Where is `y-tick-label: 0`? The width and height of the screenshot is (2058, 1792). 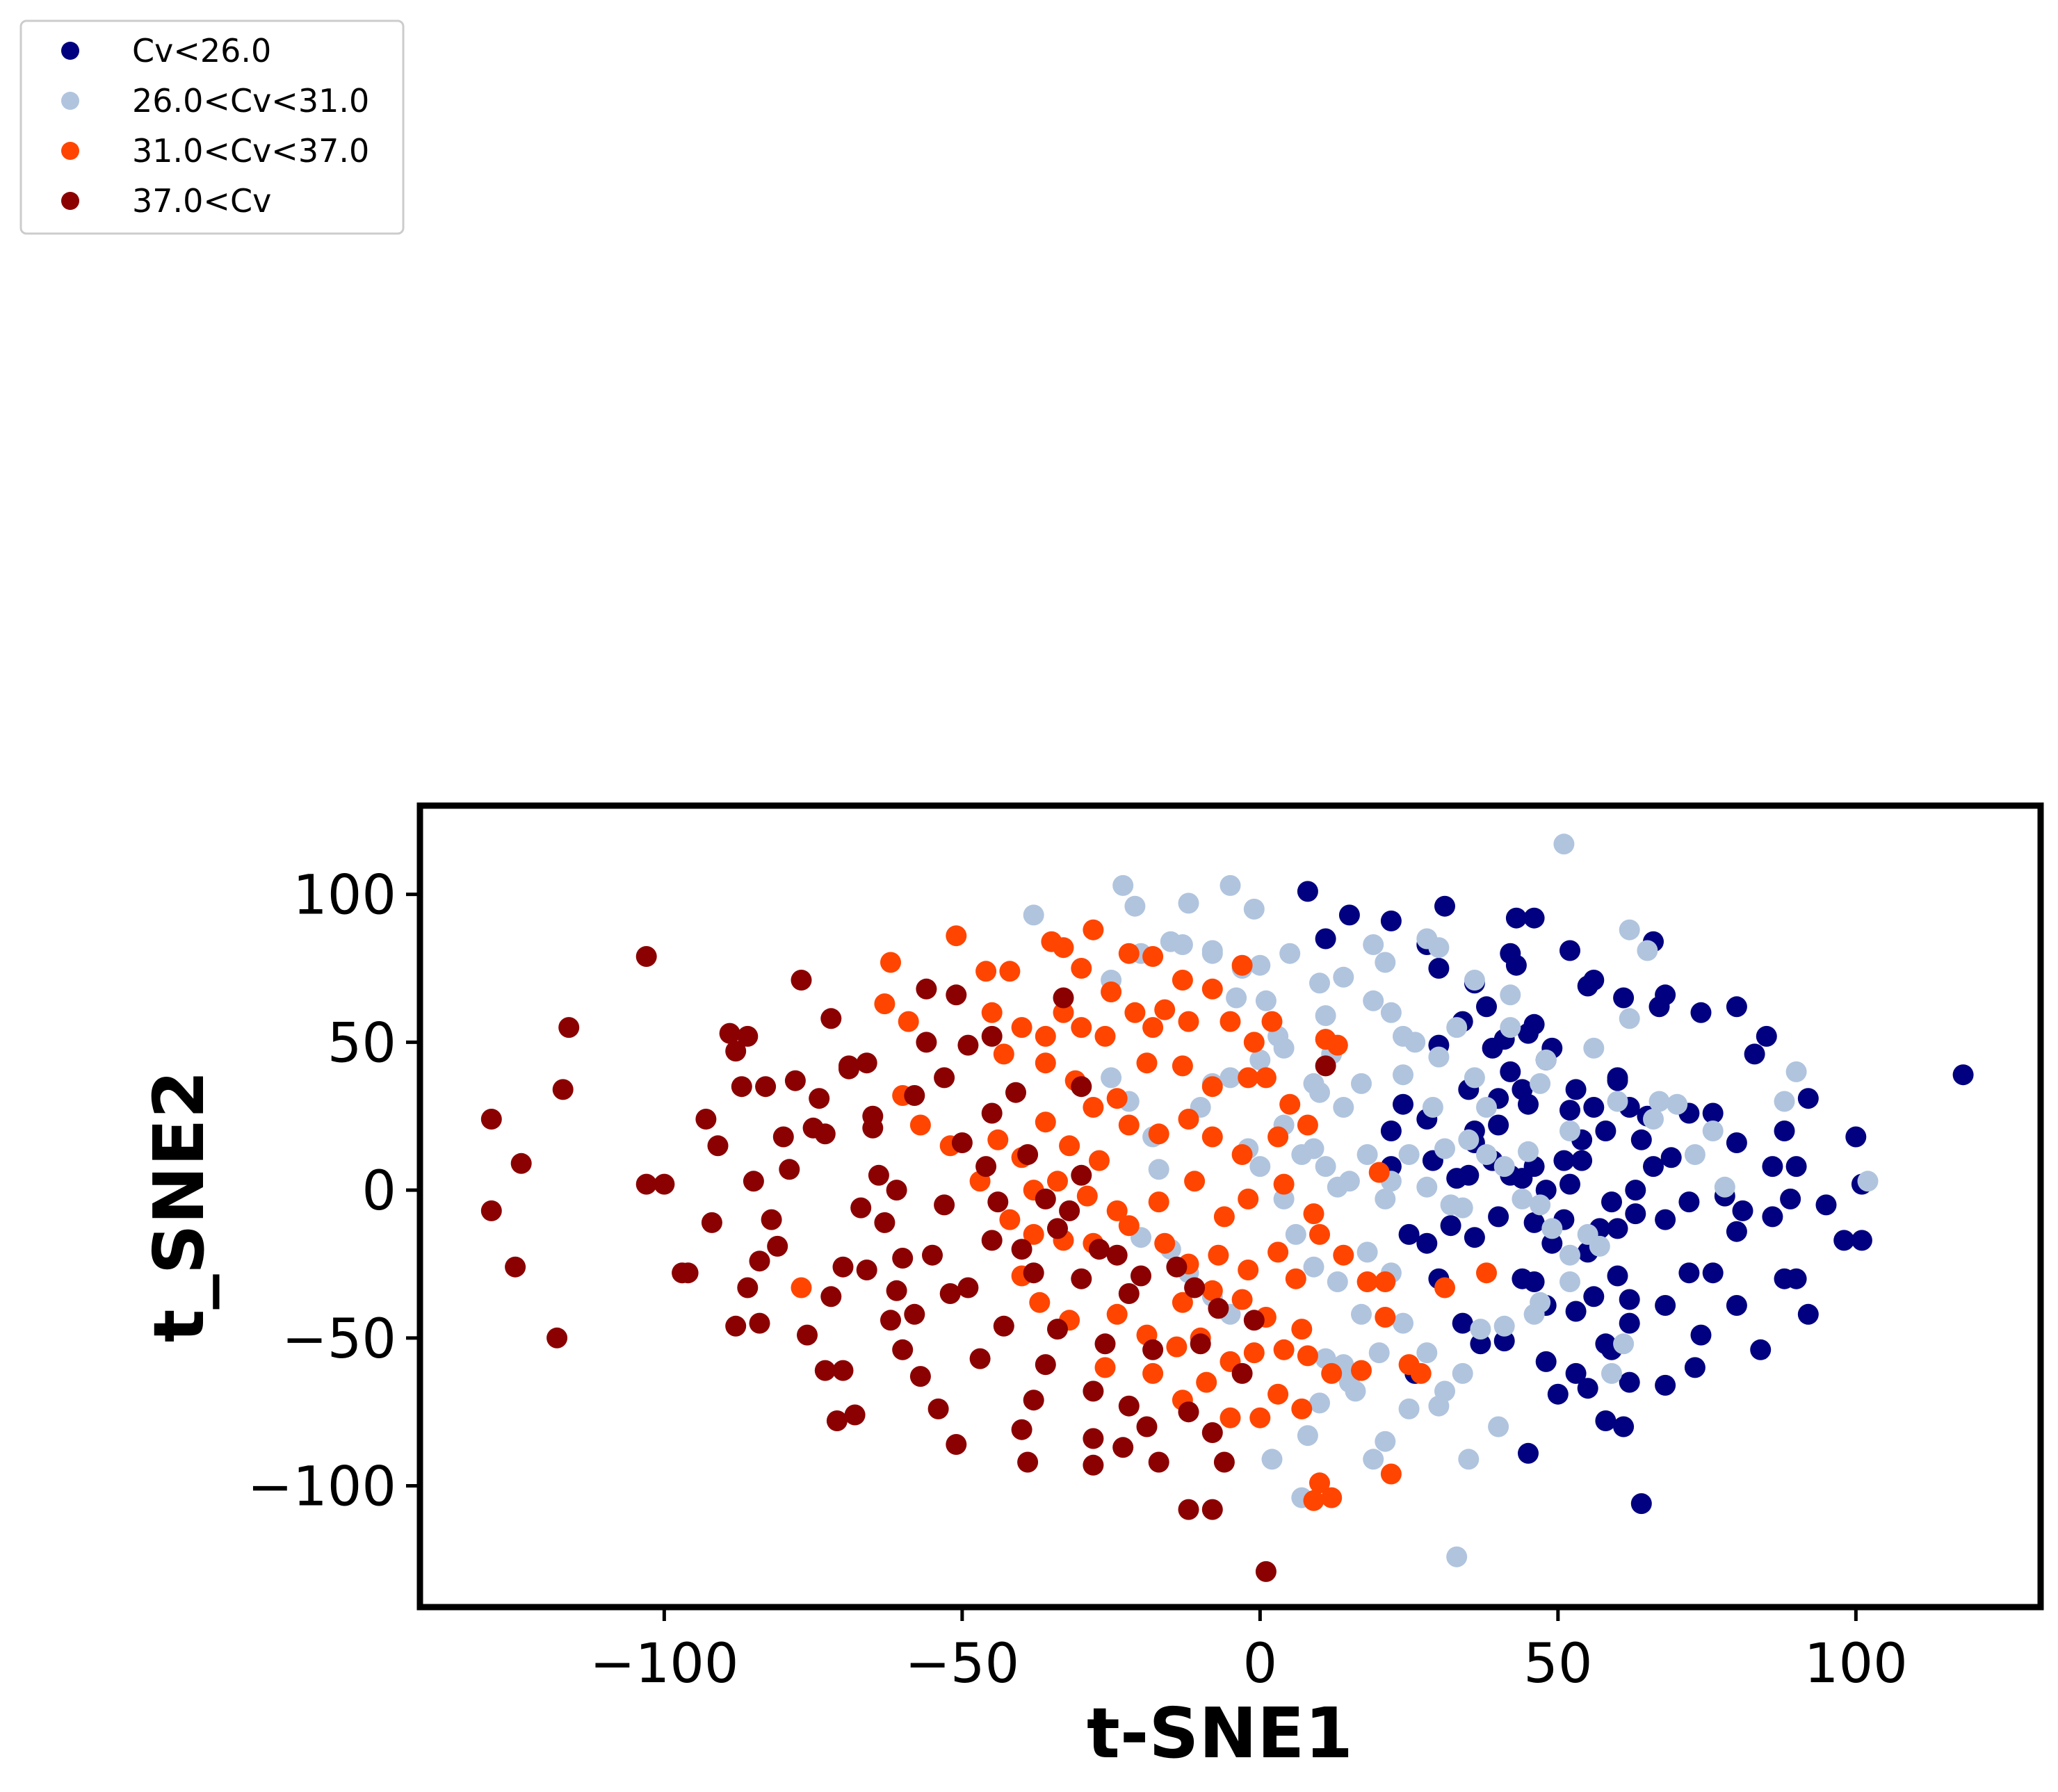
y-tick-label: 0 is located at coordinates (379, 1191).